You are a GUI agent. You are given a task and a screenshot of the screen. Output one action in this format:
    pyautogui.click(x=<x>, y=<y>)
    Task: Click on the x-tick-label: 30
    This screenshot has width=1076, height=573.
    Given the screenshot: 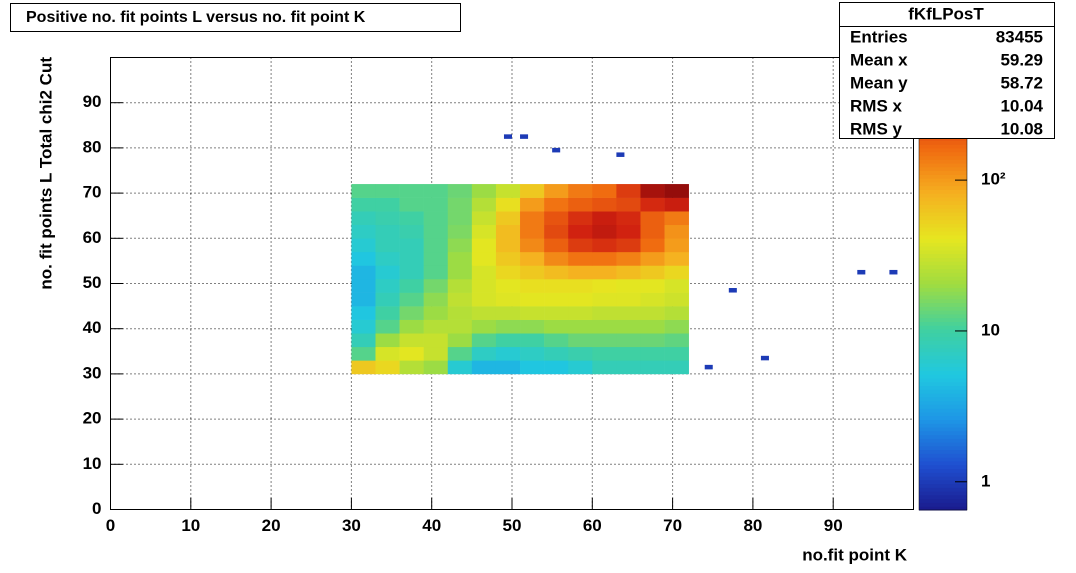 What is the action you would take?
    pyautogui.click(x=351, y=525)
    